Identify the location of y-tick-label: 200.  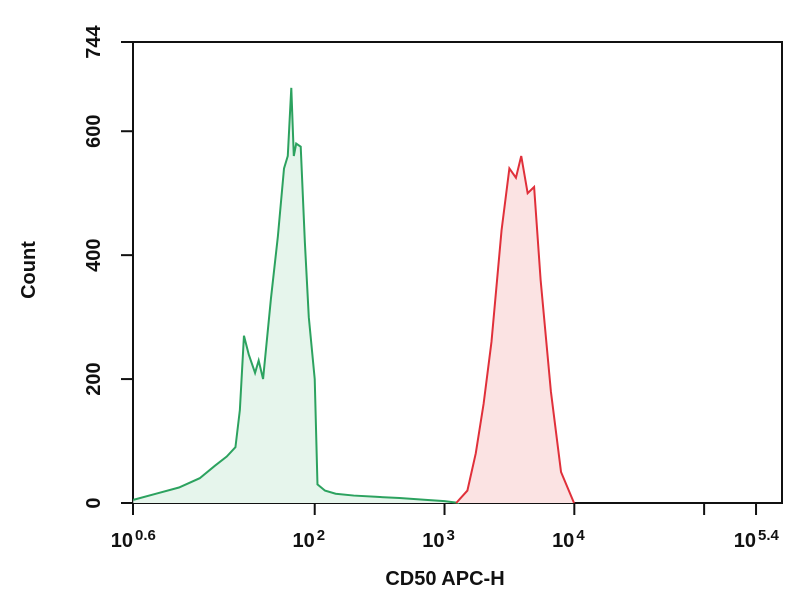
(94, 378).